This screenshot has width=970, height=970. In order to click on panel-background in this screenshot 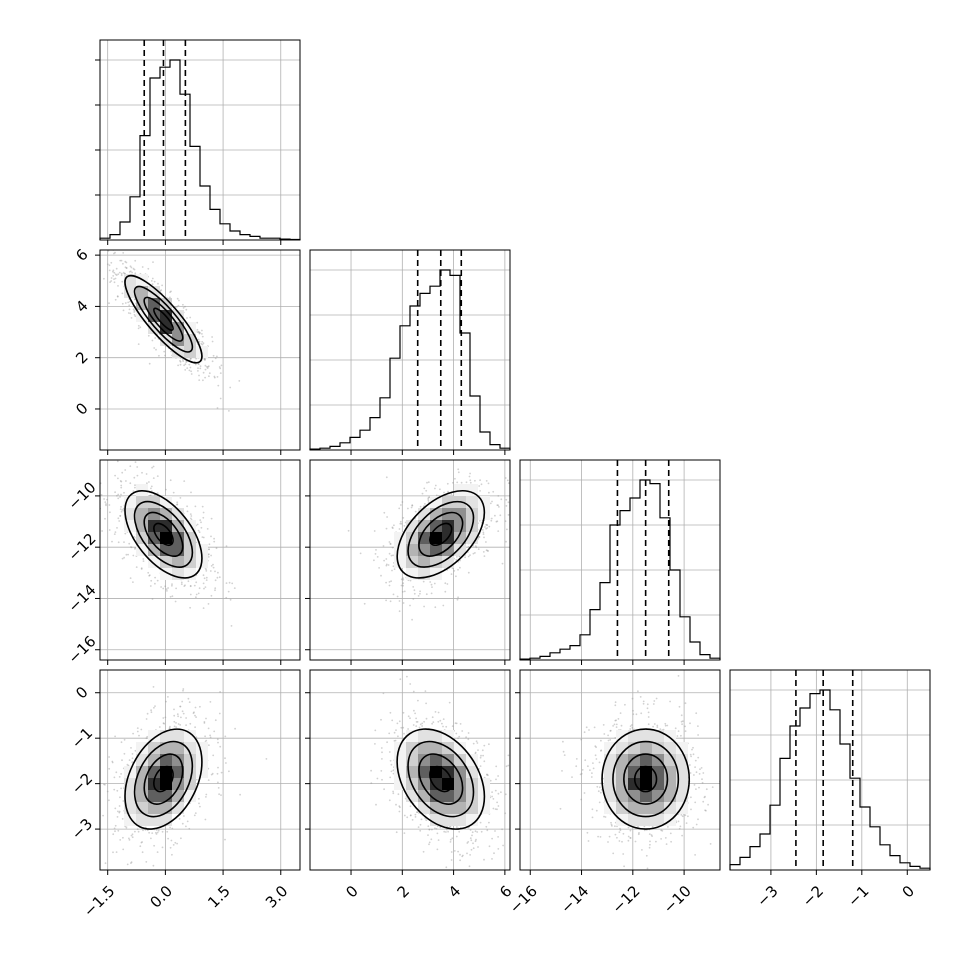, I will do `click(410, 350)`.